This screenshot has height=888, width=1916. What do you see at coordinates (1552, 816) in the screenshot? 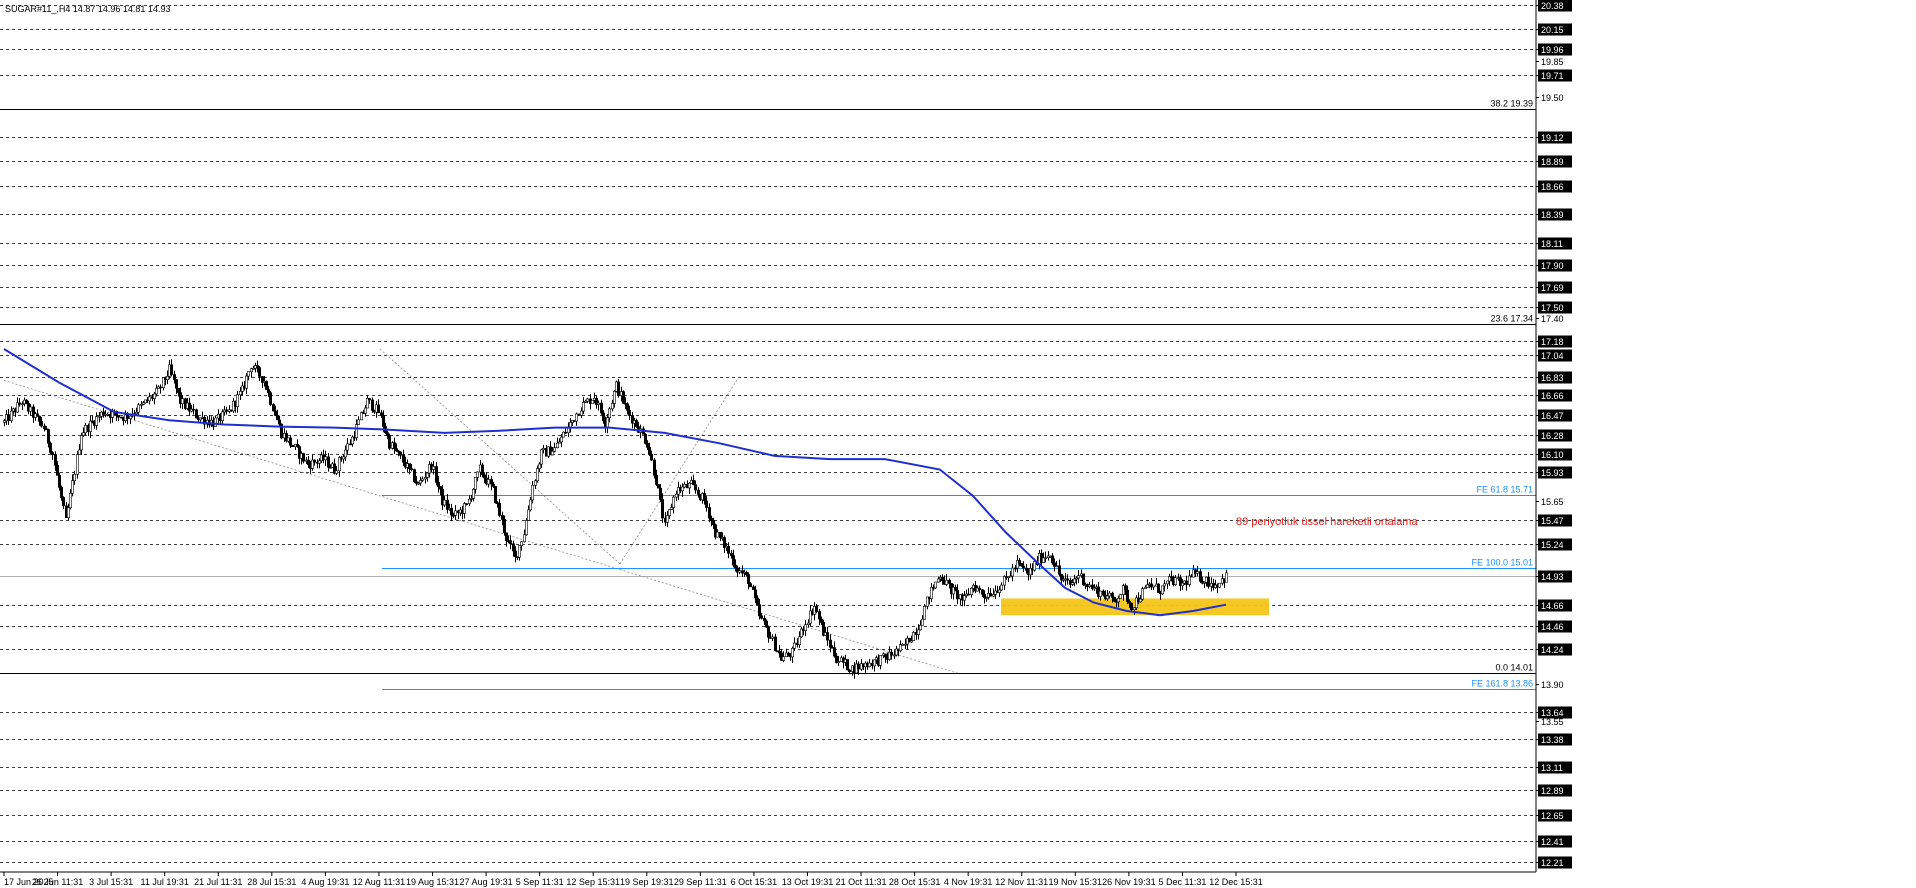
I see `price-label: 12.65` at bounding box center [1552, 816].